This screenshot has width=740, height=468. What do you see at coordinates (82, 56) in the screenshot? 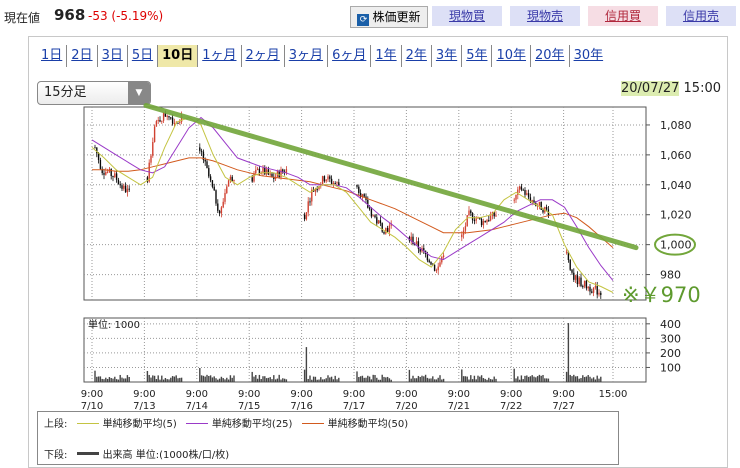
I see `tab-1: 2日` at bounding box center [82, 56].